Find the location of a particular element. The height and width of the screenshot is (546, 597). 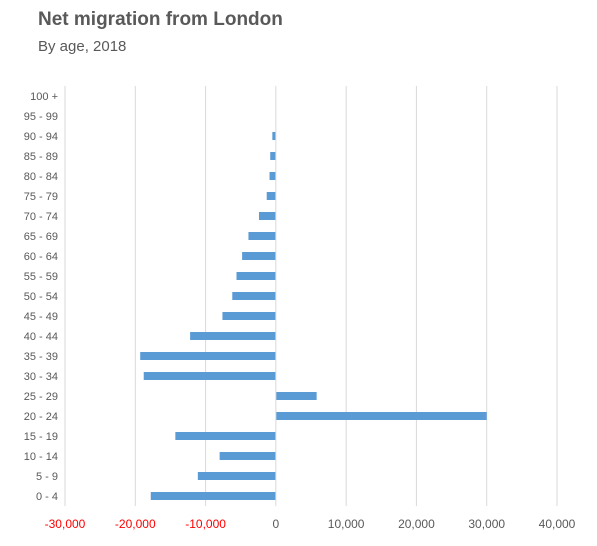

chart-subtitle: By age, 2018 is located at coordinates (82, 46).